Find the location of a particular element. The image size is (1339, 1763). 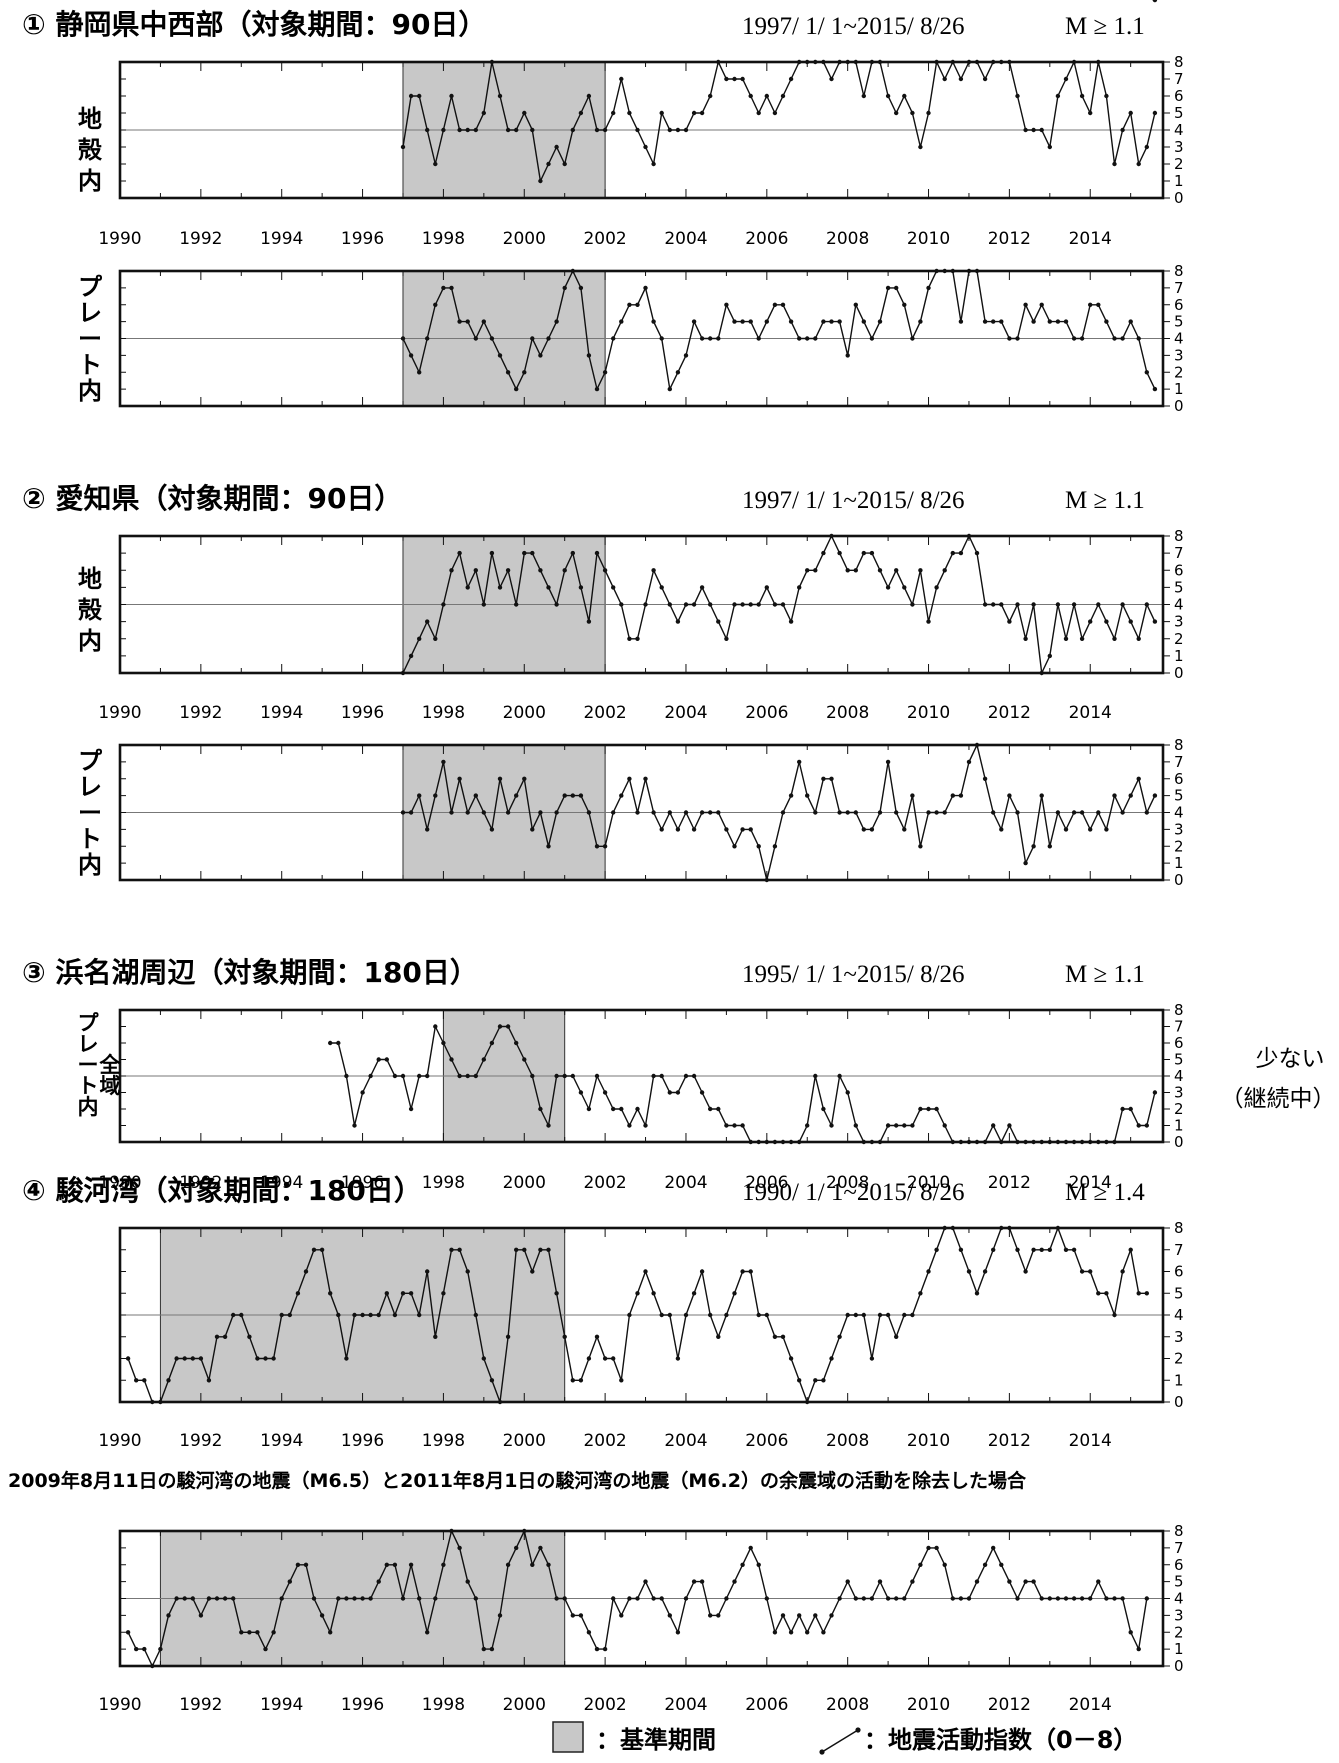

y-tick-label: 7 is located at coordinates (1179, 1250).